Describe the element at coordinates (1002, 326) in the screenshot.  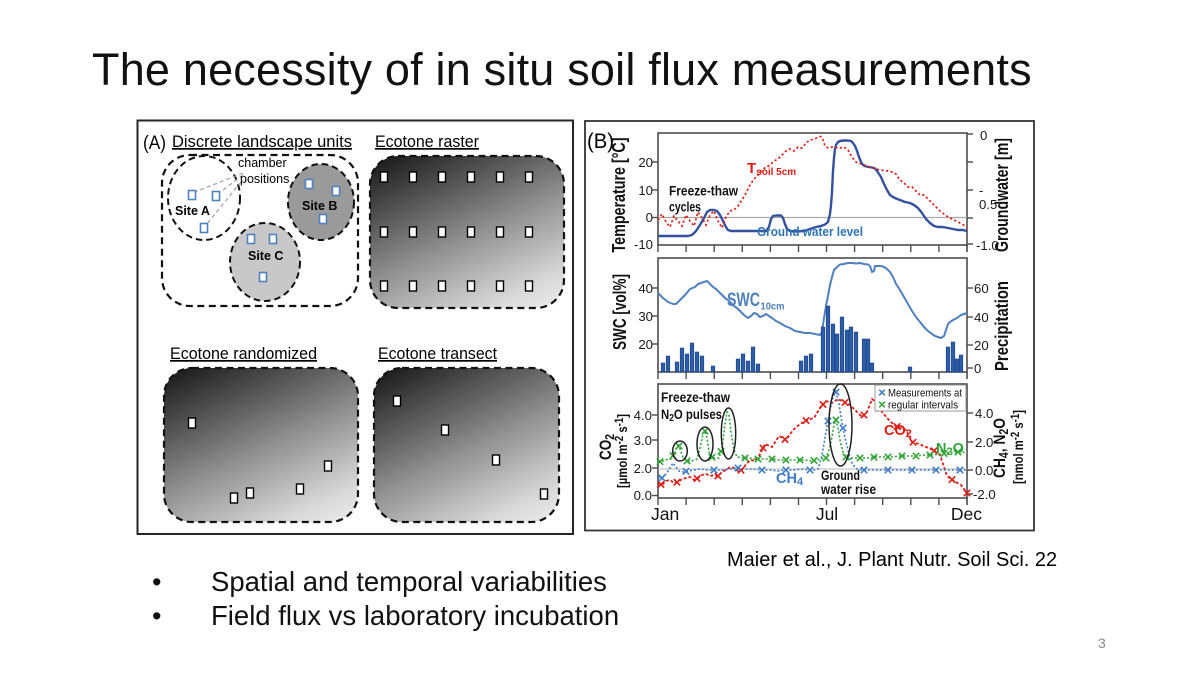
I see `svg-text: Precipitation` at that location.